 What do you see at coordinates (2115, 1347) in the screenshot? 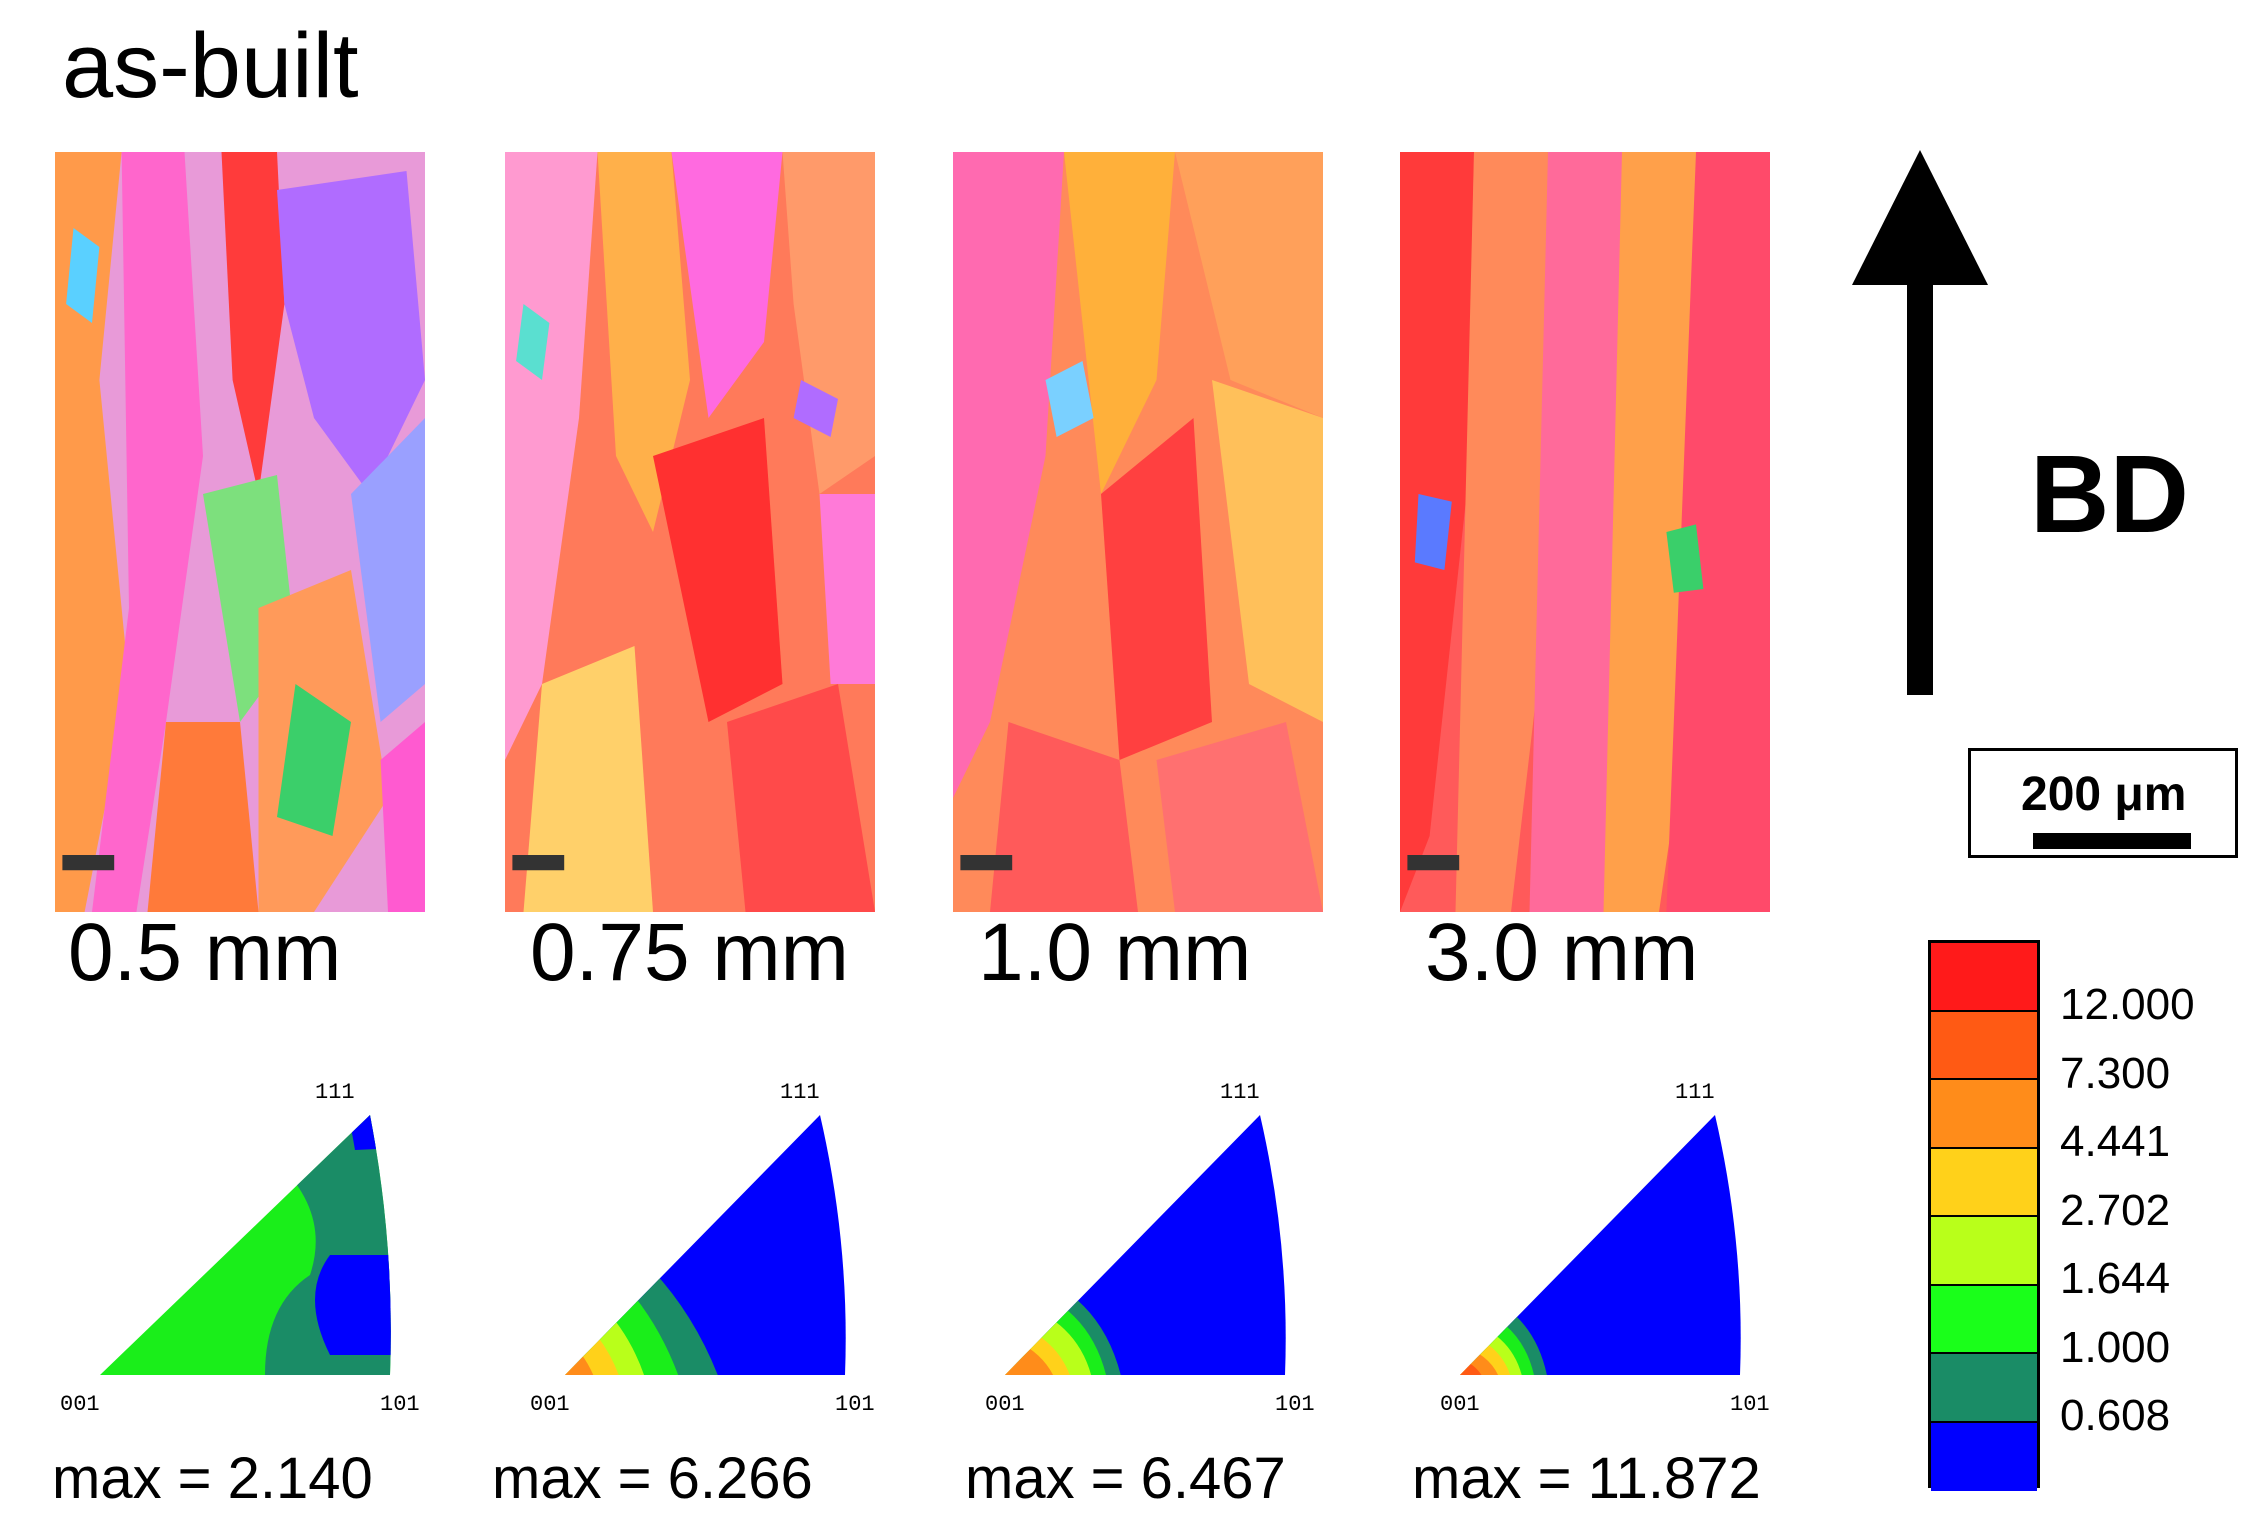
I see `legend-value: 1.000` at bounding box center [2115, 1347].